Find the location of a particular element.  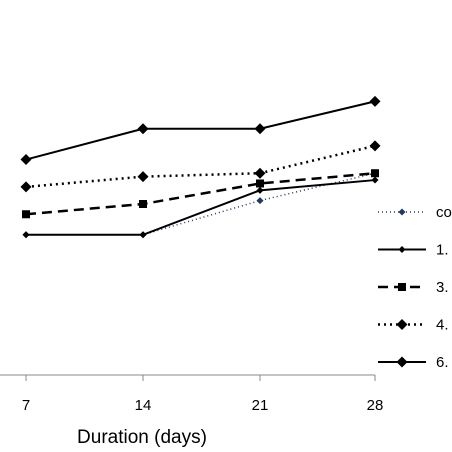

legend-item: co is located at coordinates (415, 212).